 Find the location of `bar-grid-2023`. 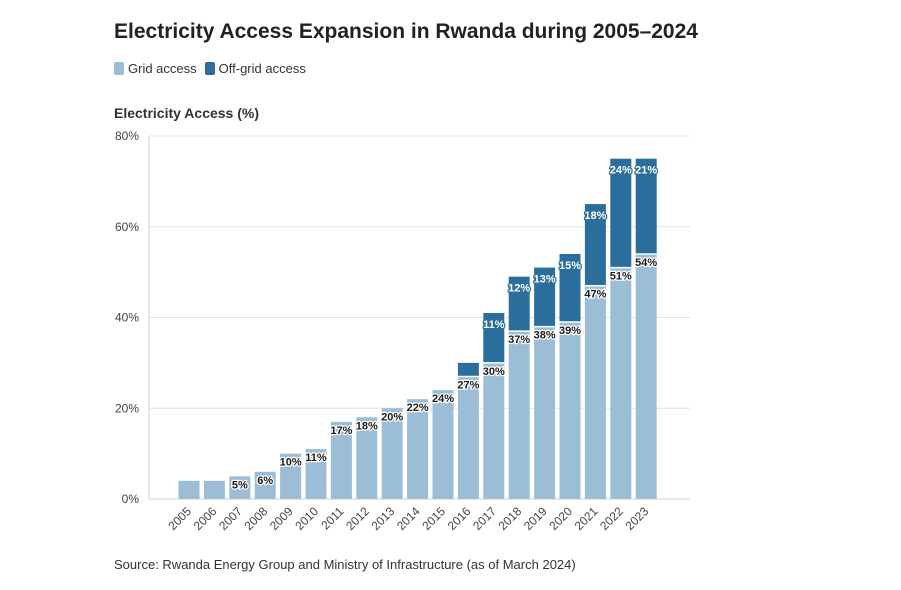

bar-grid-2023 is located at coordinates (646, 376).